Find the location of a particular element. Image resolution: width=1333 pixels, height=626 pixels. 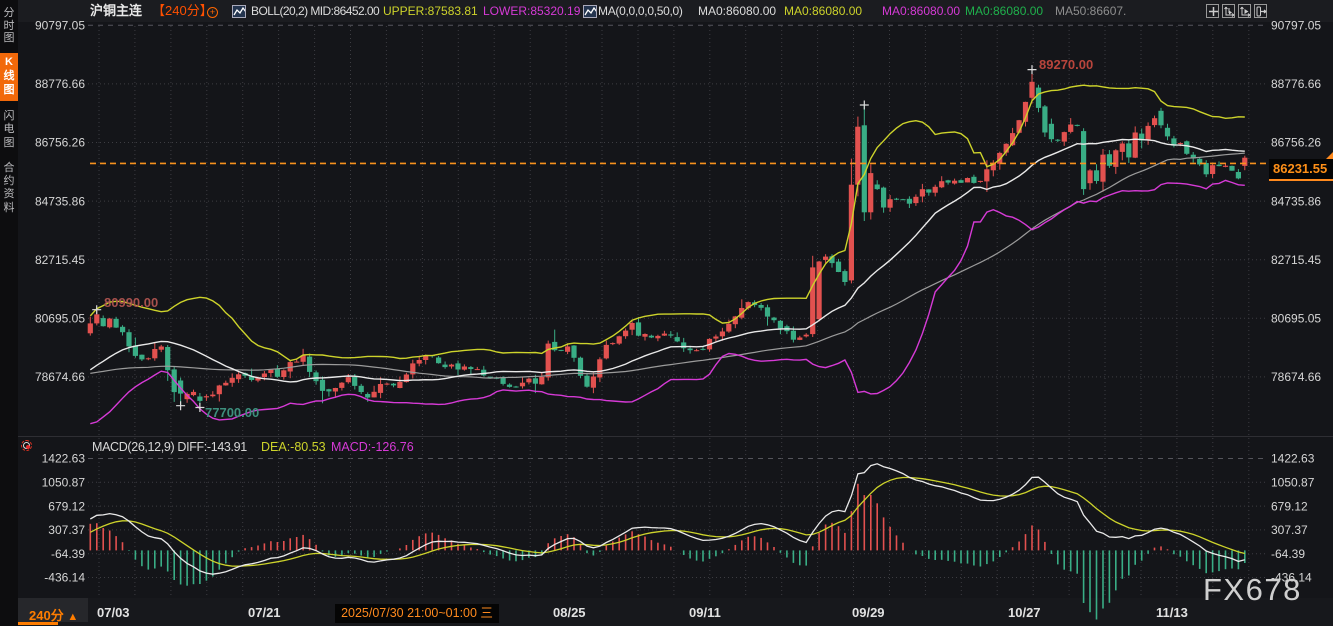

svg-text: DEA:-80.53 is located at coordinates (293, 447).